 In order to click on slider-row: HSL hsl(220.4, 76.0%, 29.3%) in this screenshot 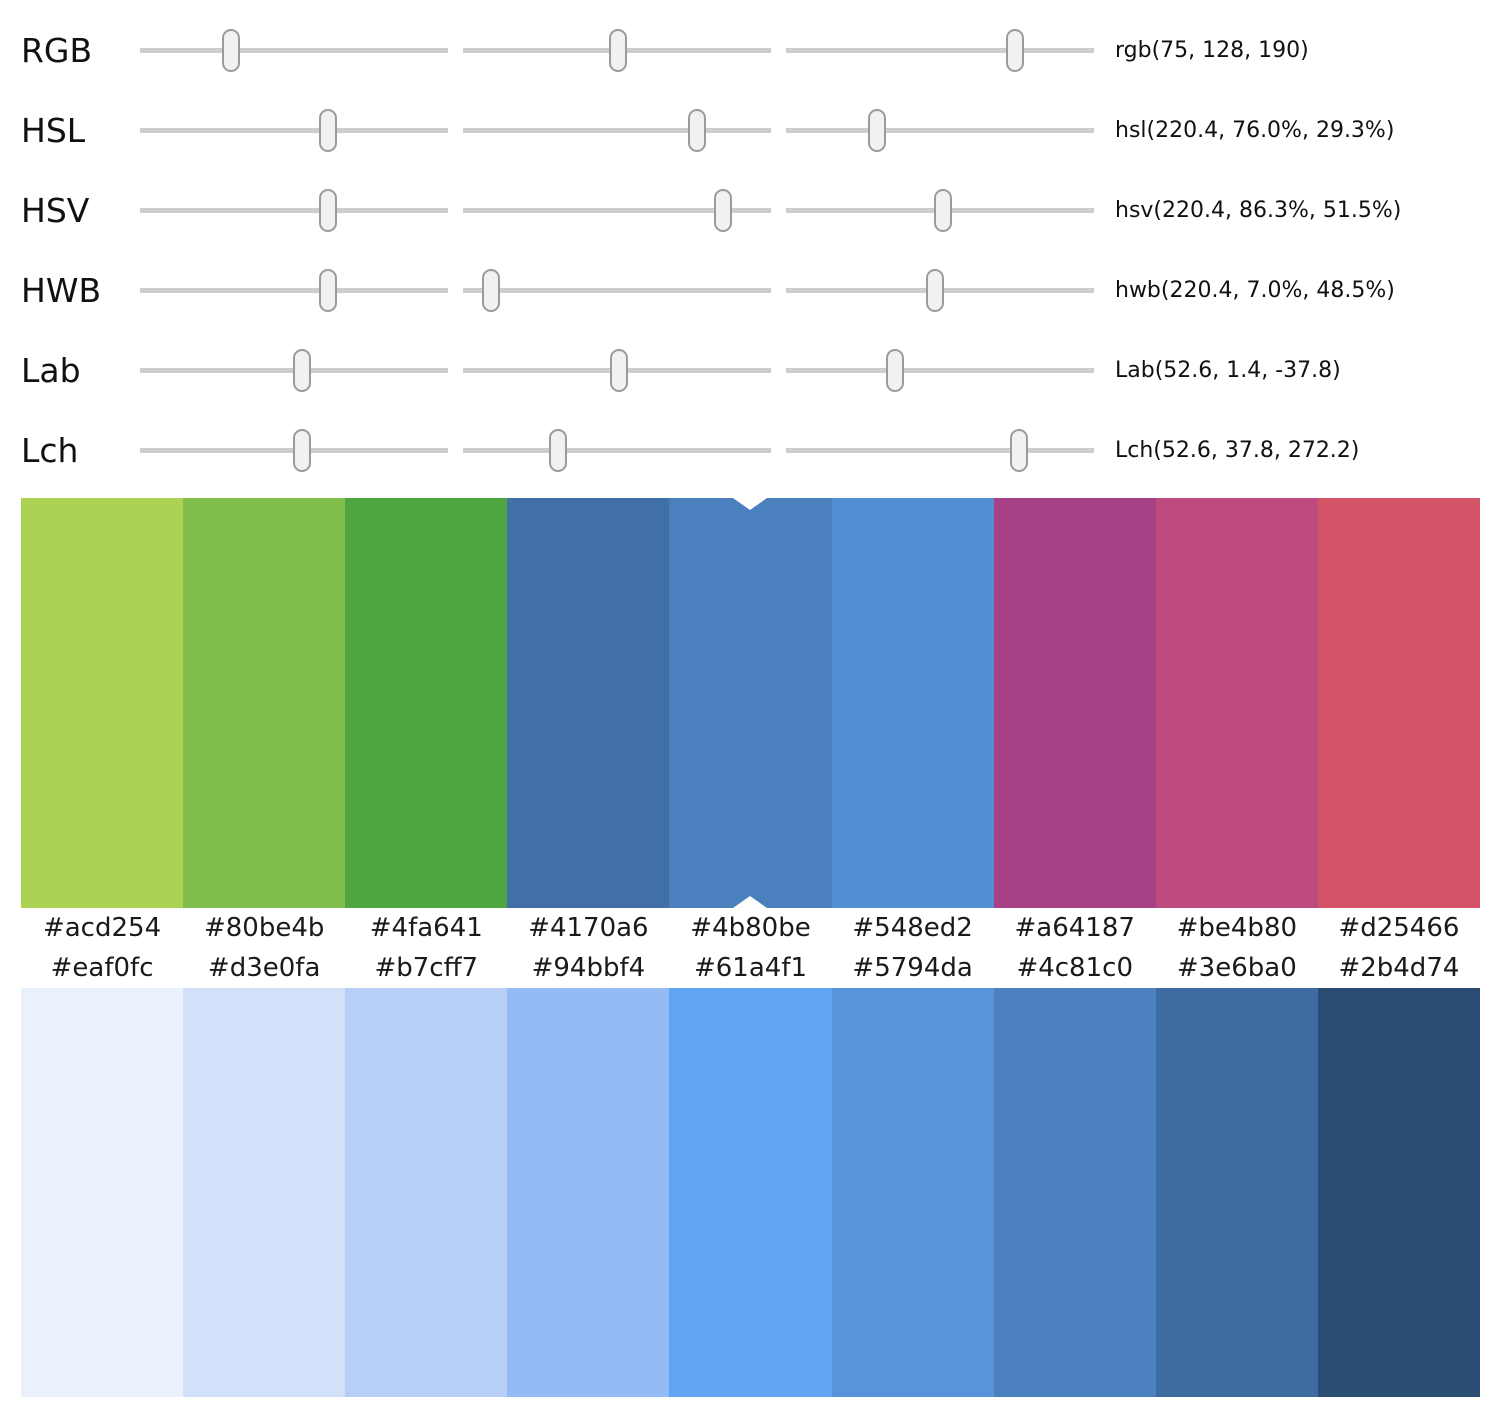, I will do `click(750, 130)`.